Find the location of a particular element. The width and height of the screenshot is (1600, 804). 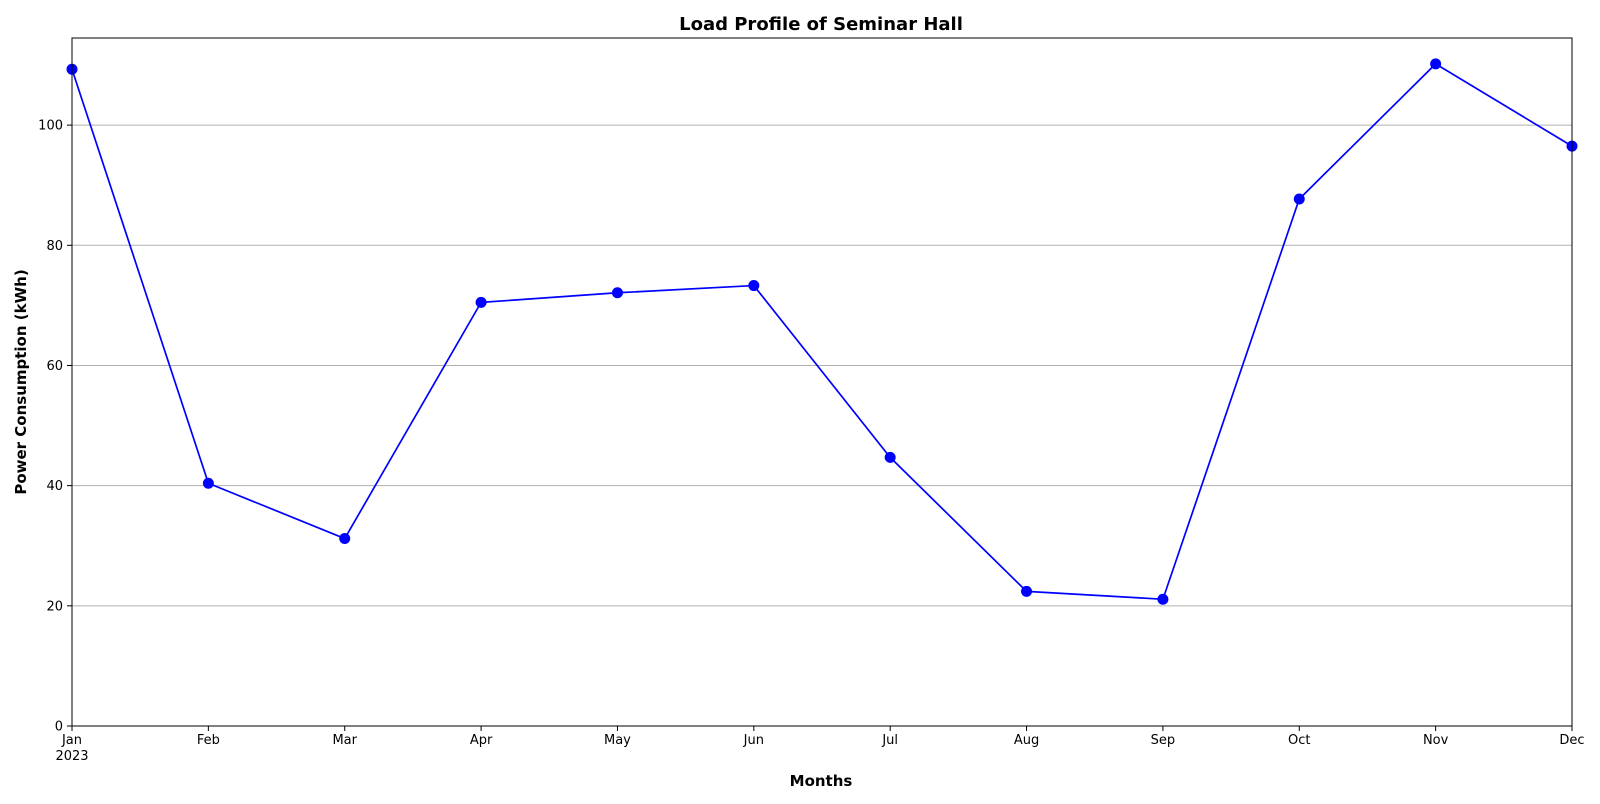

y-tick-label: 100 is located at coordinates (50, 126).